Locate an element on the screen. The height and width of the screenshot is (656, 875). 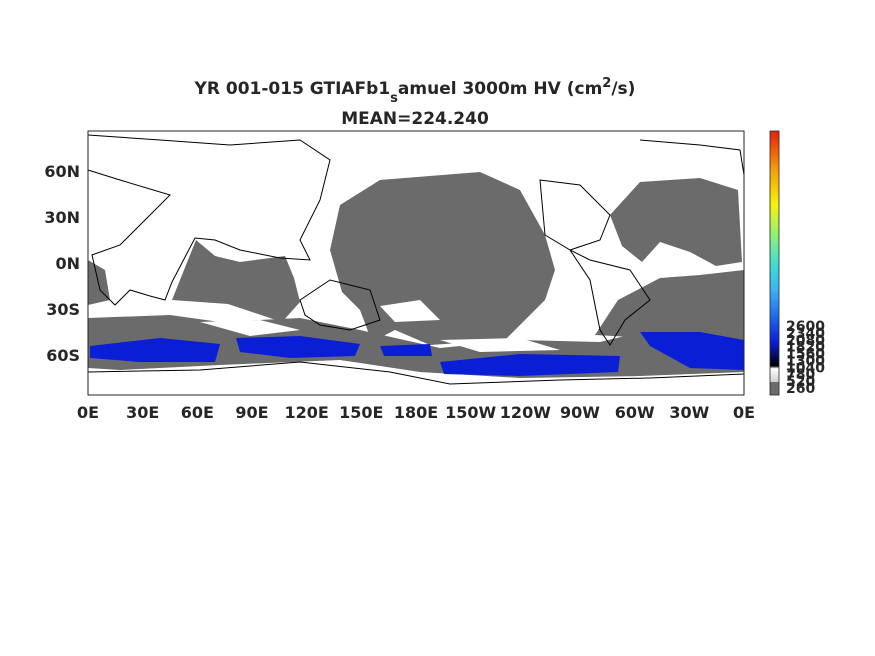
colorbar is located at coordinates (774, 263).